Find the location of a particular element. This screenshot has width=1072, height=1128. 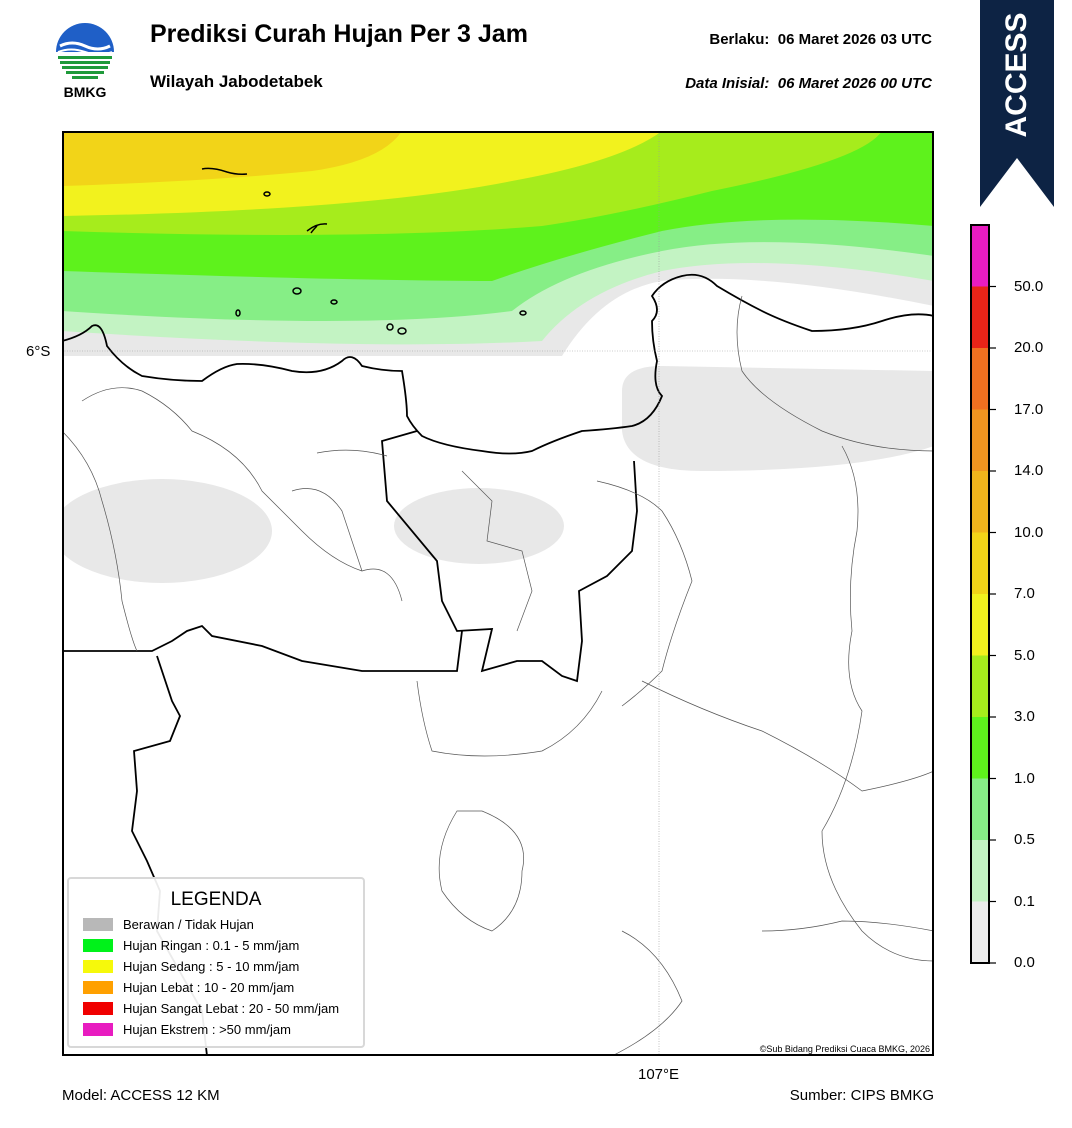

valid-label: Berlaku: is located at coordinates (739, 39).